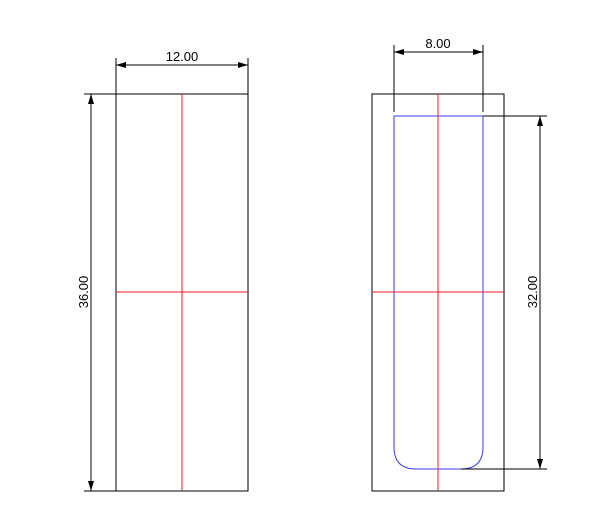  What do you see at coordinates (438, 74) in the screenshot?
I see `right-width-dimension: 8.00` at bounding box center [438, 74].